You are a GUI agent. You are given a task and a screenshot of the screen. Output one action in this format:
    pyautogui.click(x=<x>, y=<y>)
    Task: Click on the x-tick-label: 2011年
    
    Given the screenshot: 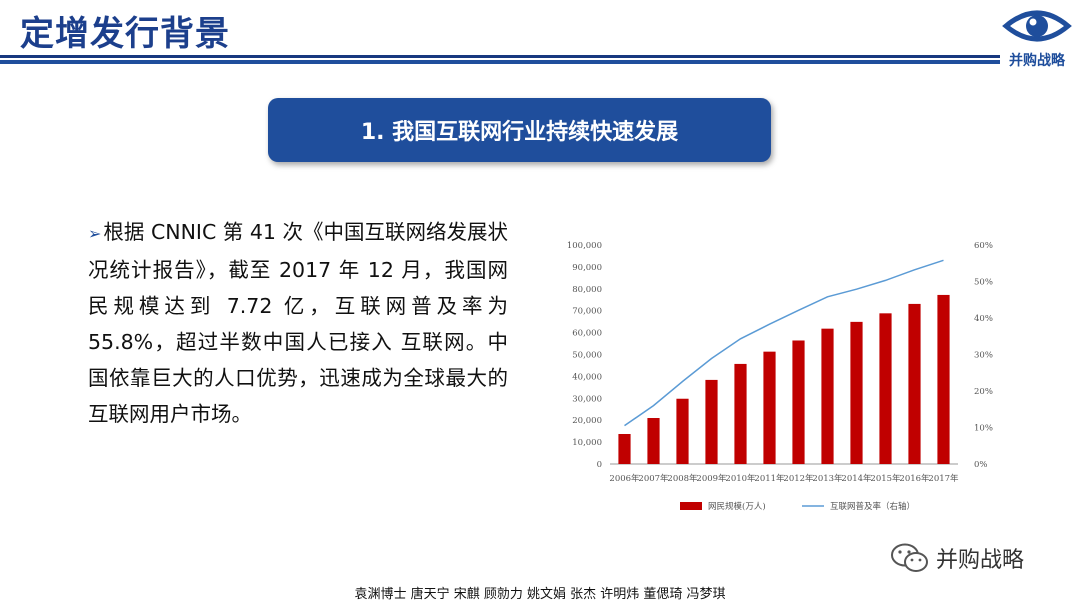 What is the action you would take?
    pyautogui.click(x=769, y=478)
    